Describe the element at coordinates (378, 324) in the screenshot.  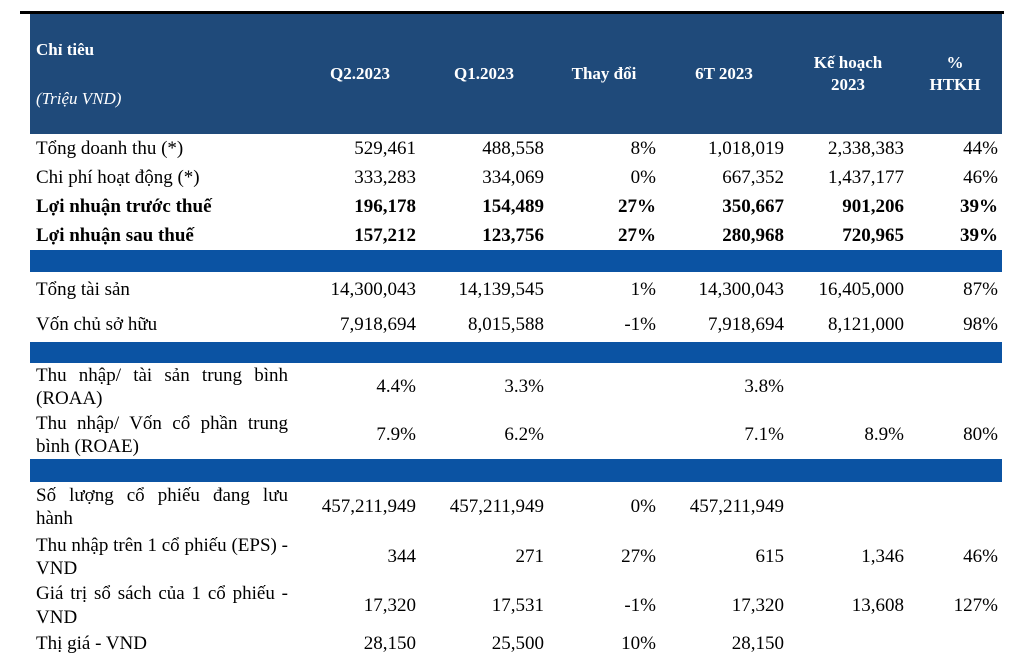
I see `value-q2-2023: 7,918,694` at that location.